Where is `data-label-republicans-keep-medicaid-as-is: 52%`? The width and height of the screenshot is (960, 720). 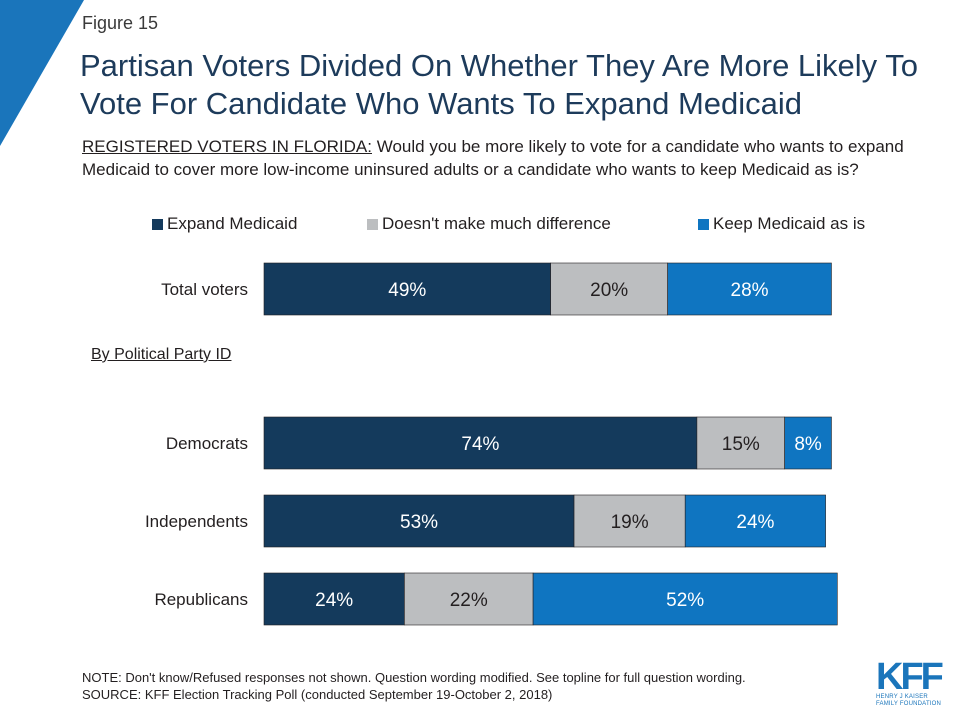 data-label-republicans-keep-medicaid-as-is: 52% is located at coordinates (685, 600).